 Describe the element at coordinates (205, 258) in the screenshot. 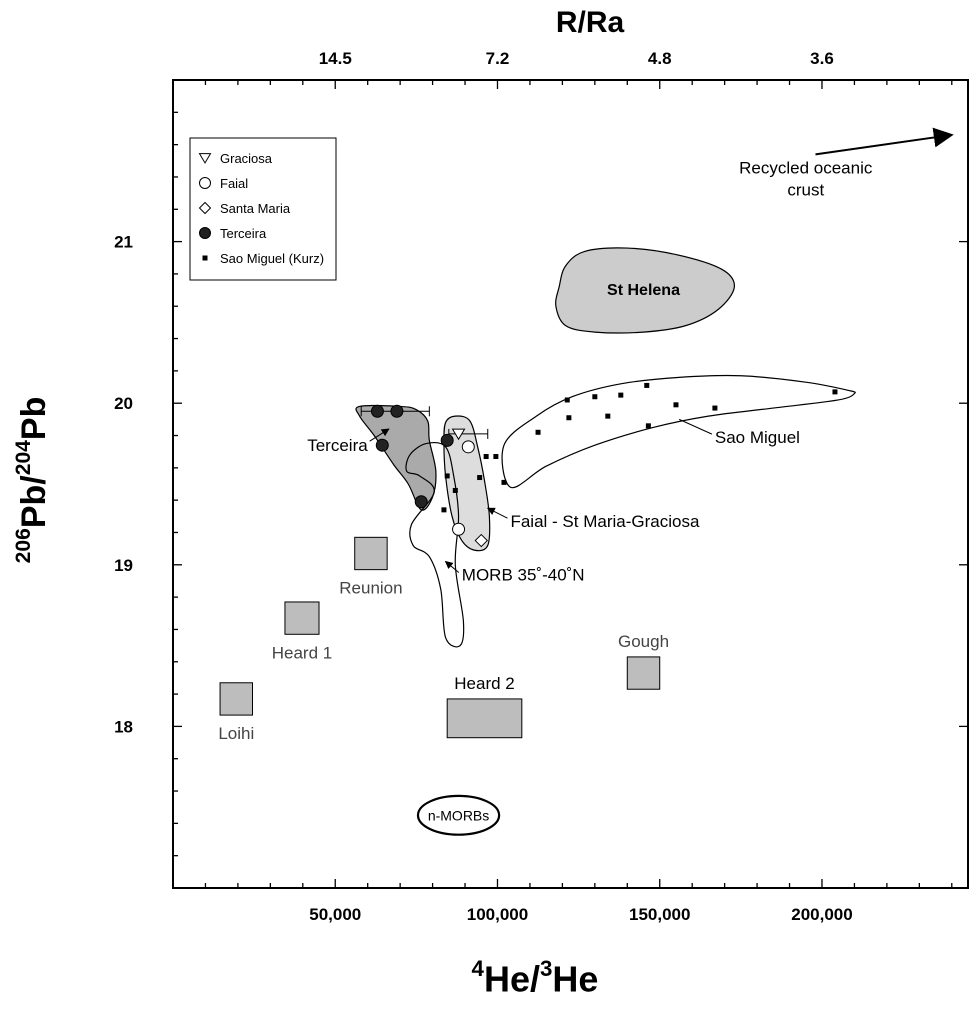

I see `legend-symbol-sao-miguel-kurz` at that location.